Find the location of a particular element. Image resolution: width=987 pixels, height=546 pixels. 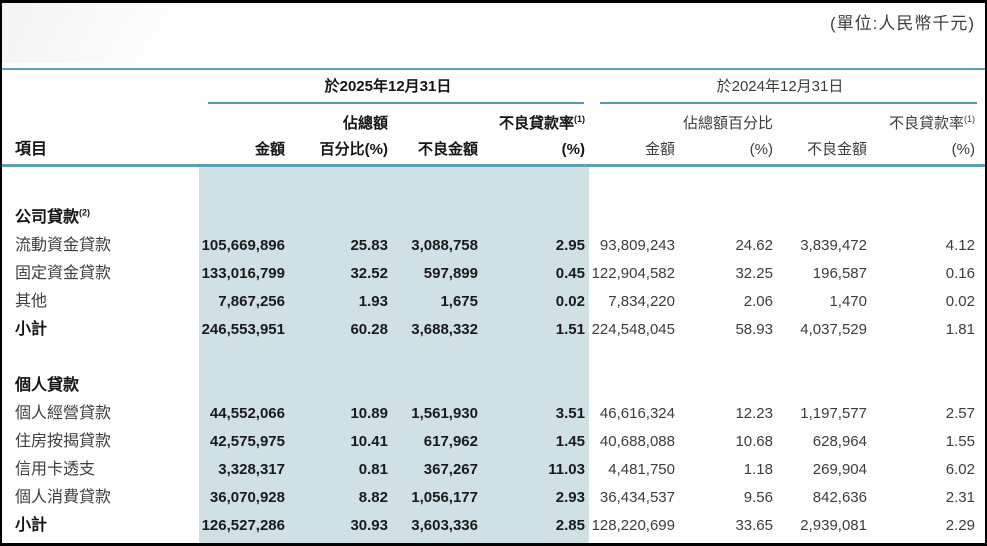

cell-2024-pct: 10.68 is located at coordinates (754, 441).